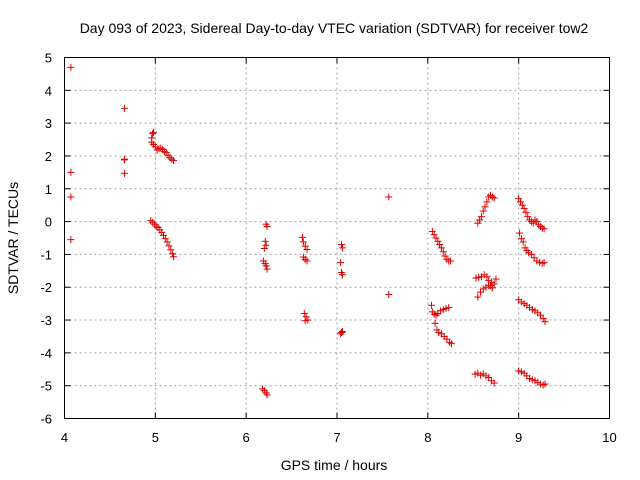 This screenshot has height=480, width=640. Describe the element at coordinates (334, 465) in the screenshot. I see `x-axis-label: GPS time / hours` at that location.